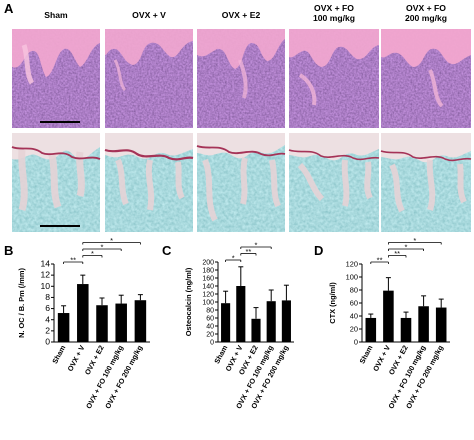 Image resolution: width=474 pixels, height=440 pixels. I want to click on micrograph-he-sham, so click(56, 78).